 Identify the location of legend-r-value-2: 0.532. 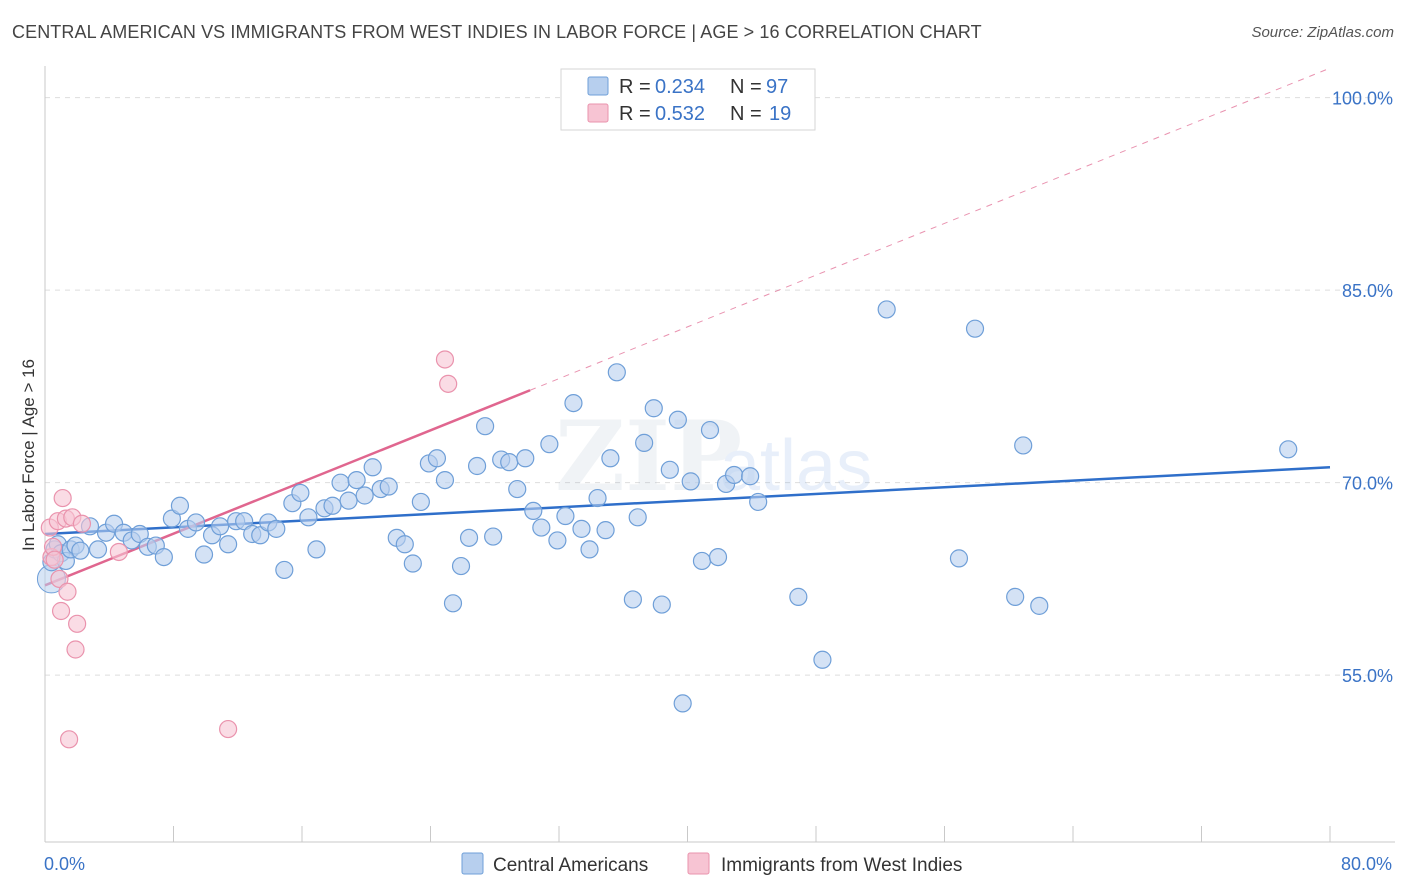
(680, 114).